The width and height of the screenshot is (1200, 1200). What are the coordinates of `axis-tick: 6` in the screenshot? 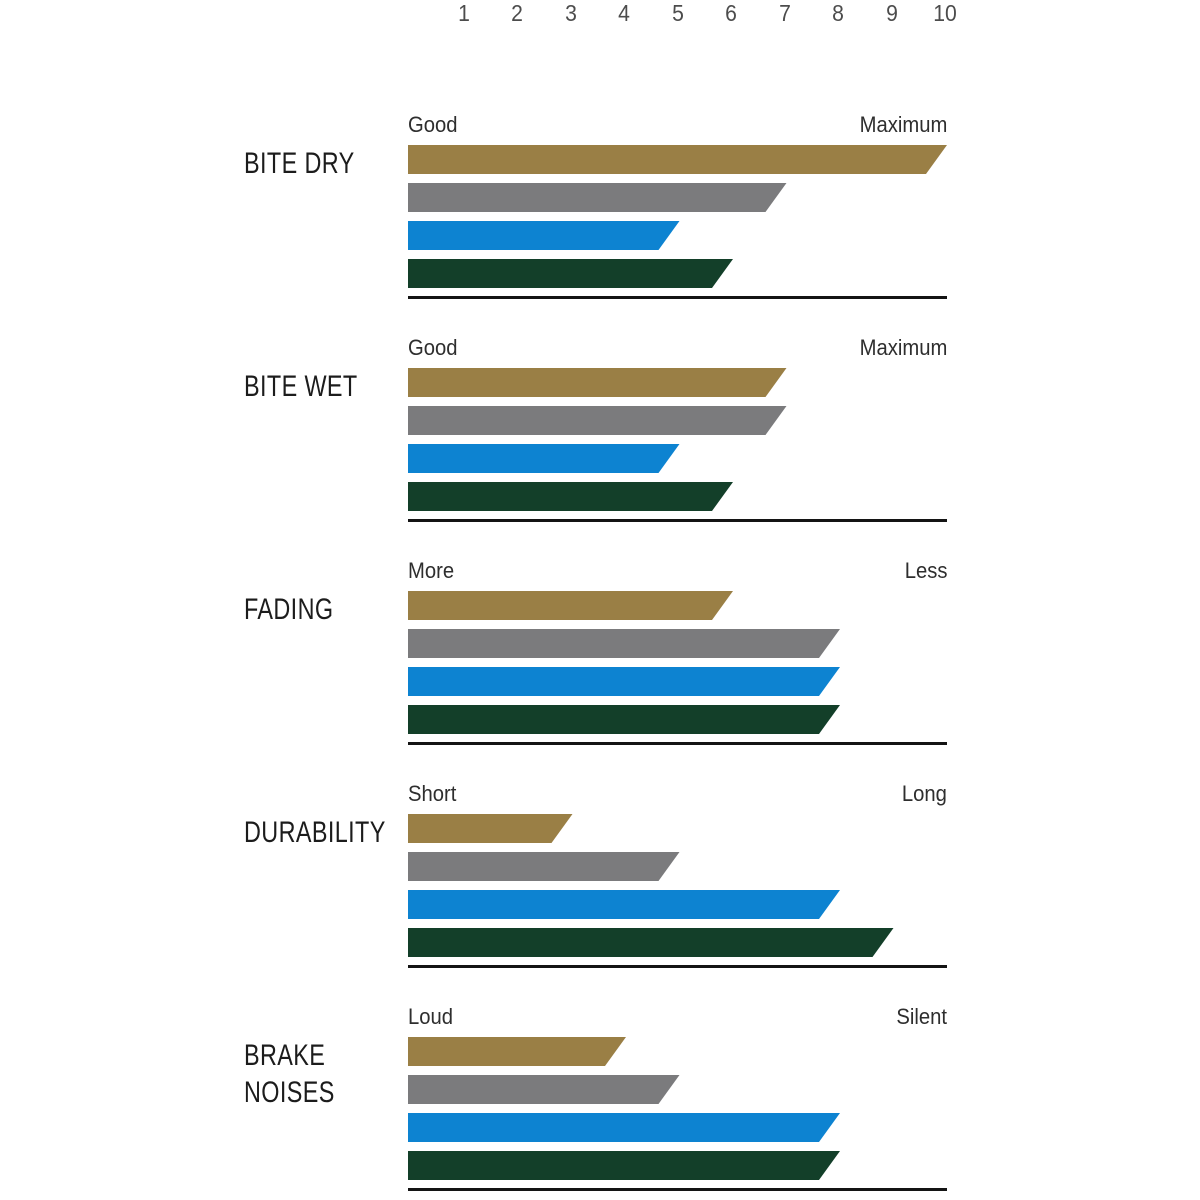 It's located at (731, 13).